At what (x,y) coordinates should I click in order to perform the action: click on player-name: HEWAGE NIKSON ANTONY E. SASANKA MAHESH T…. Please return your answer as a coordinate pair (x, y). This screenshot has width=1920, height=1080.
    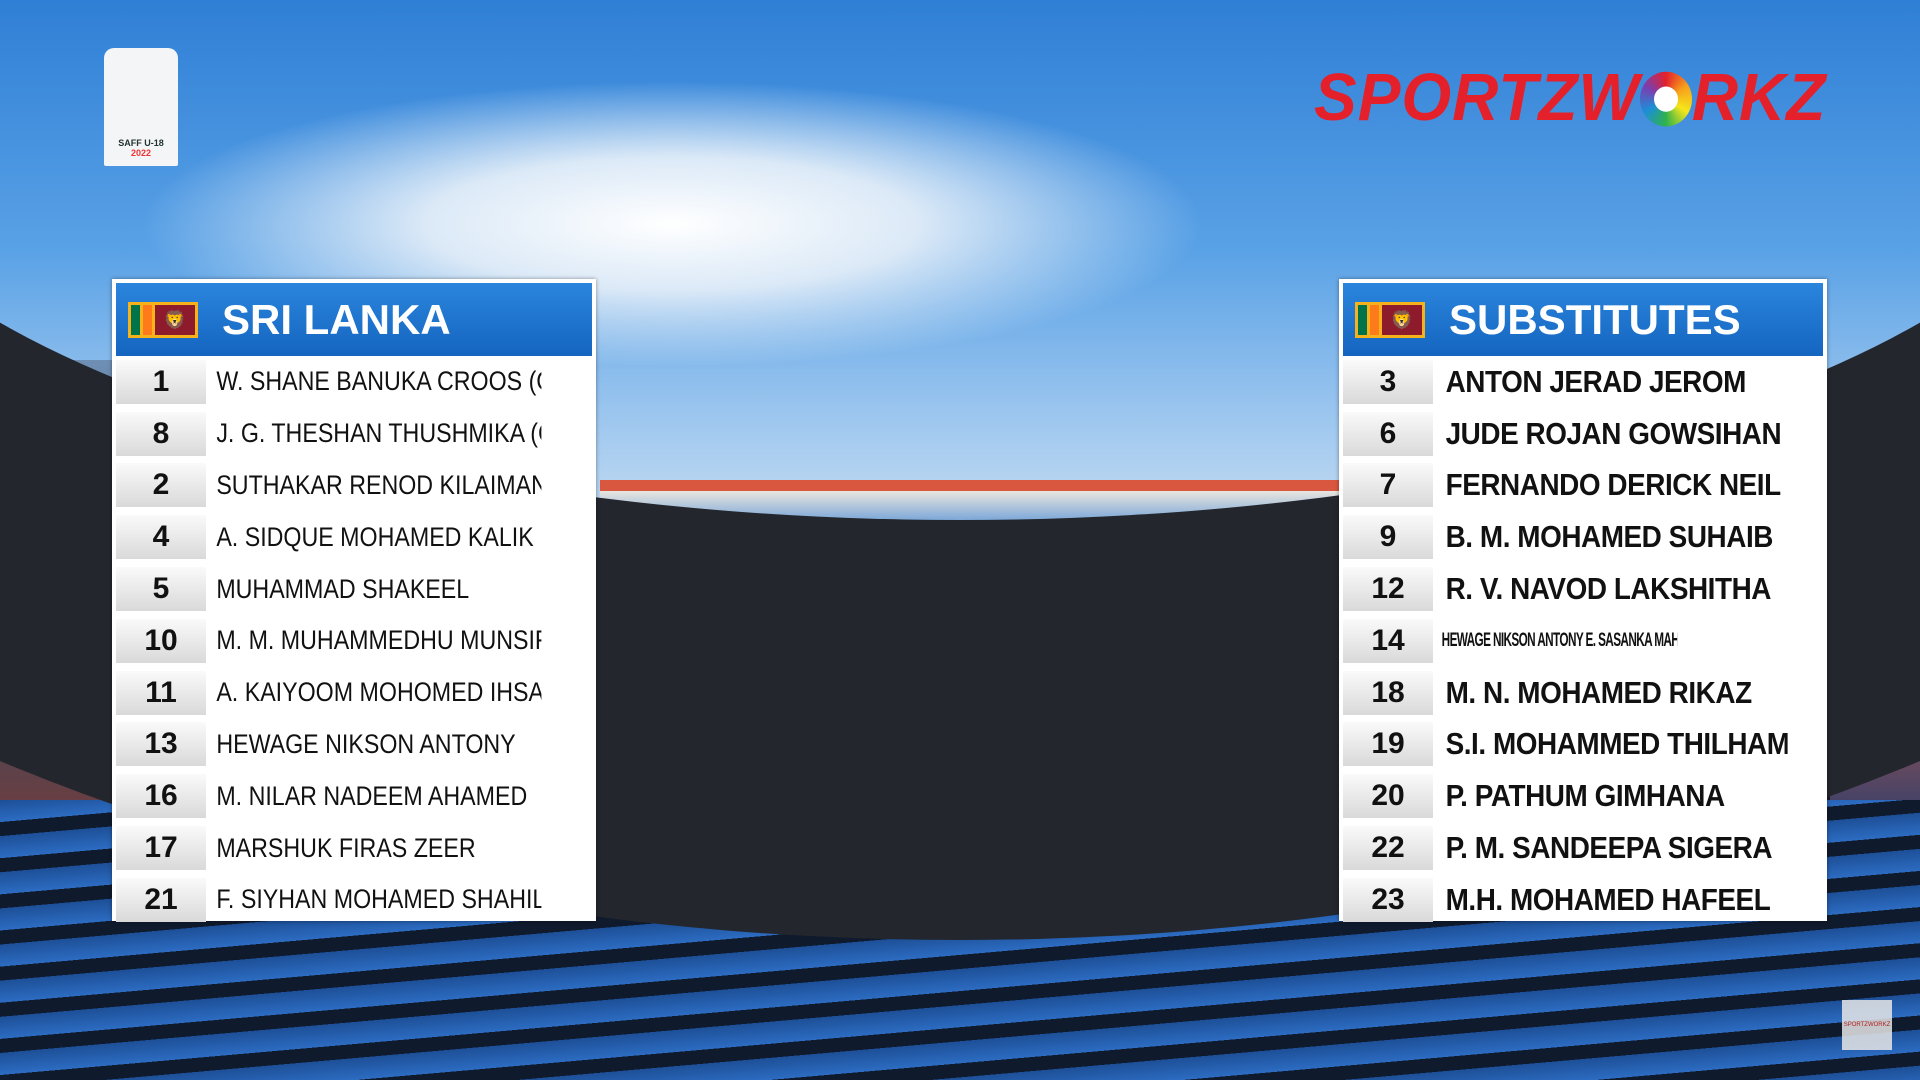
    Looking at the image, I should click on (1559, 640).